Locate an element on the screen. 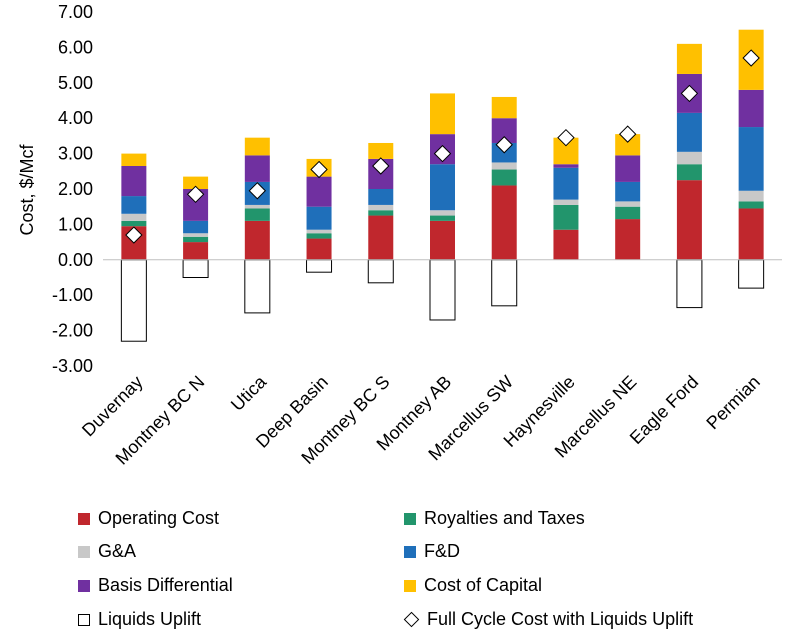 The height and width of the screenshot is (641, 806). legend-item: Cost of Capital is located at coordinates (473, 585).